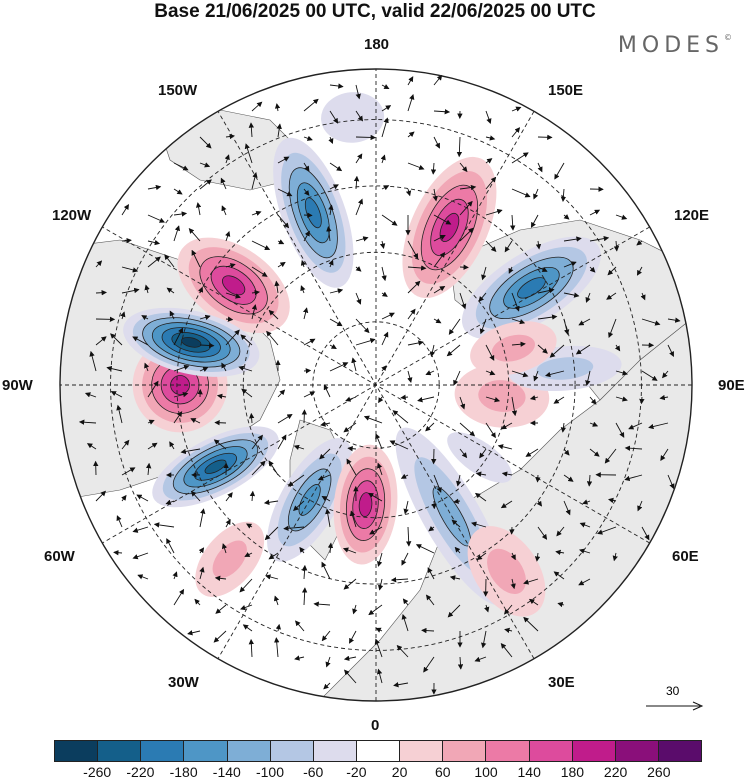 The image size is (750, 783). Describe the element at coordinates (675, 45) in the screenshot. I see `brand-logo: MODES©` at that location.